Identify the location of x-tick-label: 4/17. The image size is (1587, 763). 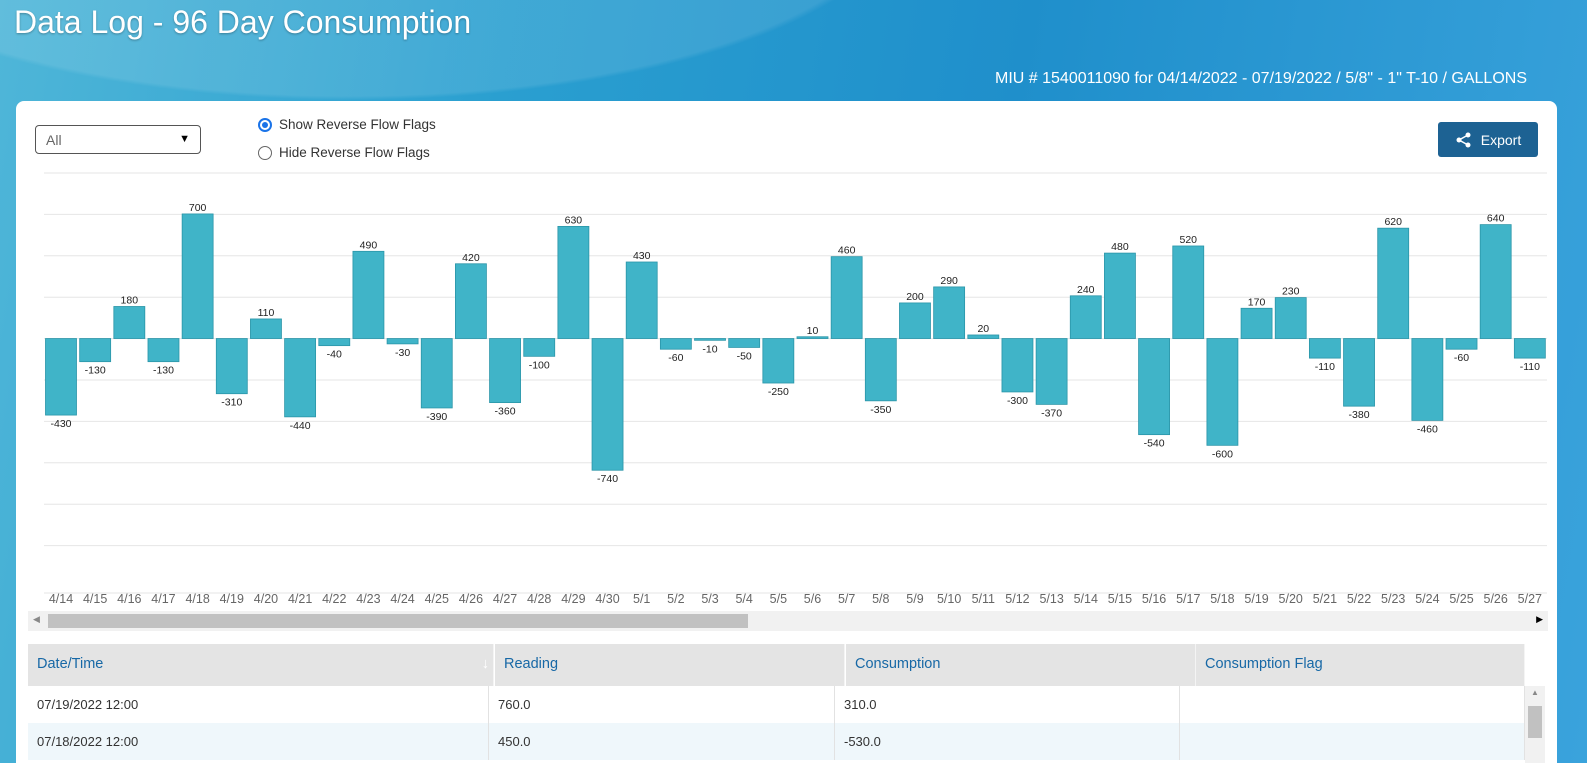
(163, 599).